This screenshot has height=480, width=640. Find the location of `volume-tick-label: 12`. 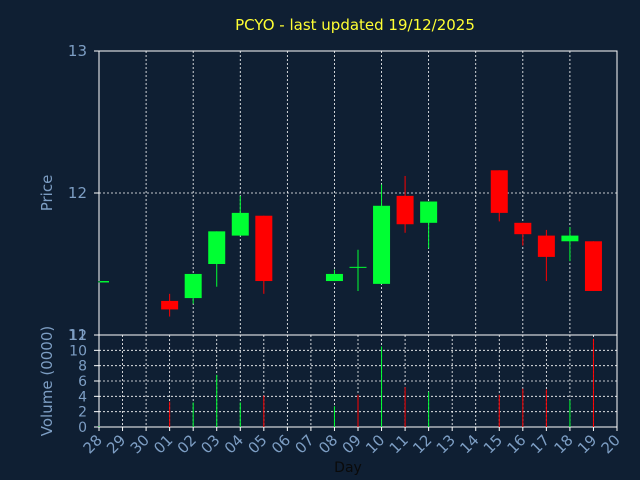

volume-tick-label: 12 is located at coordinates (78, 336).